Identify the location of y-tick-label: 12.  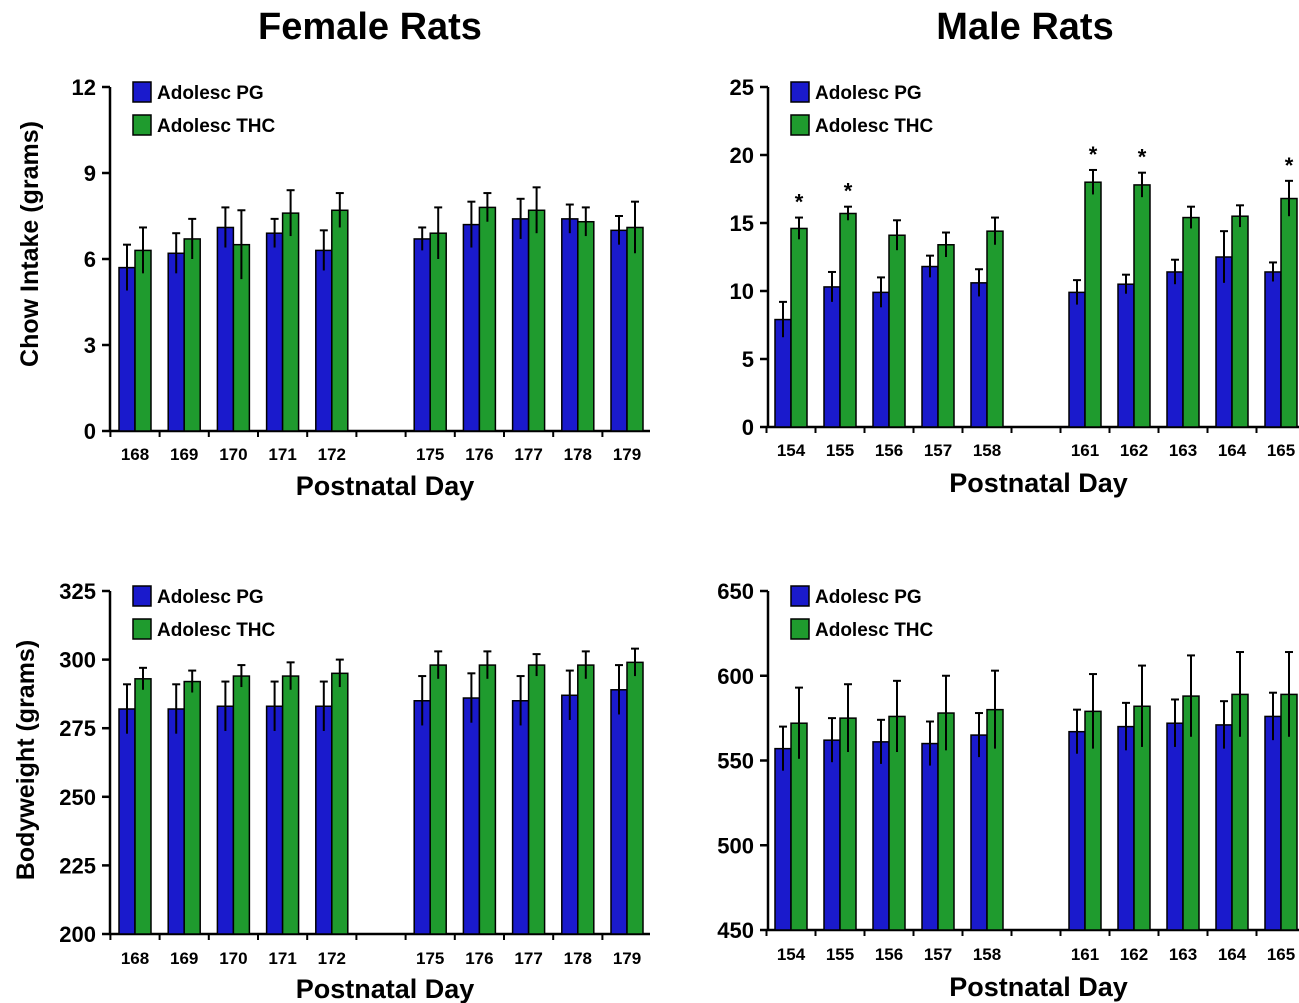
(84, 87).